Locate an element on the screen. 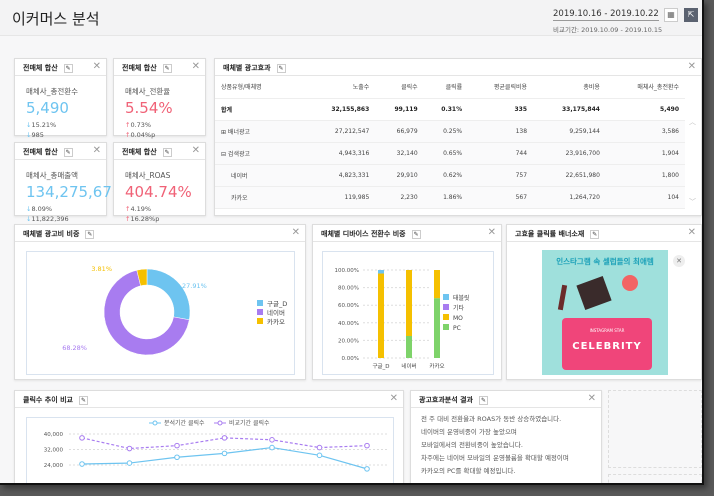 Image resolution: width=714 pixels, height=496 pixels. close-banner-icon: ✕ is located at coordinates (679, 261).